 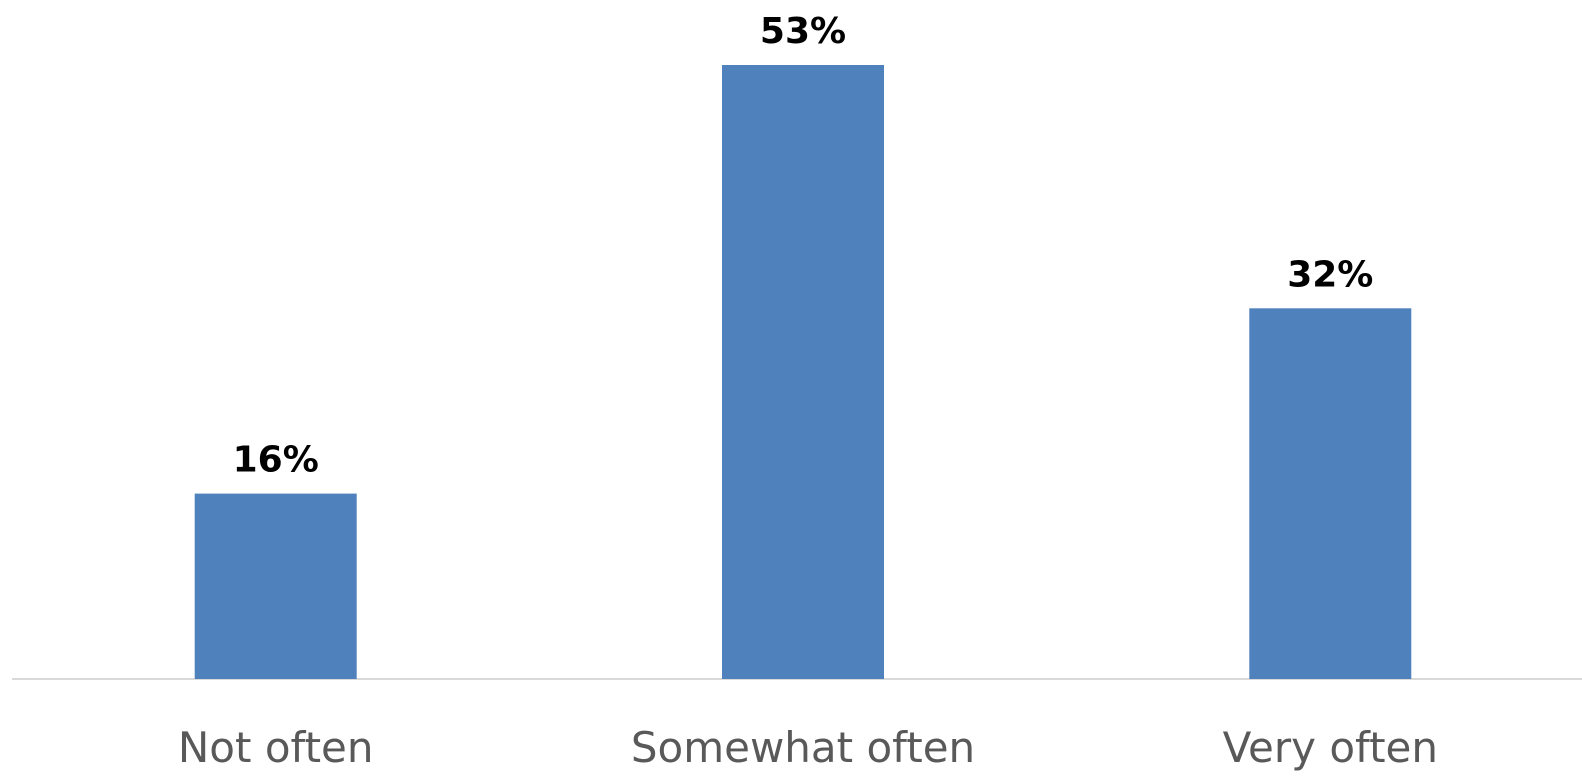 I want to click on data-label-very-often: 32%, so click(x=1330, y=274).